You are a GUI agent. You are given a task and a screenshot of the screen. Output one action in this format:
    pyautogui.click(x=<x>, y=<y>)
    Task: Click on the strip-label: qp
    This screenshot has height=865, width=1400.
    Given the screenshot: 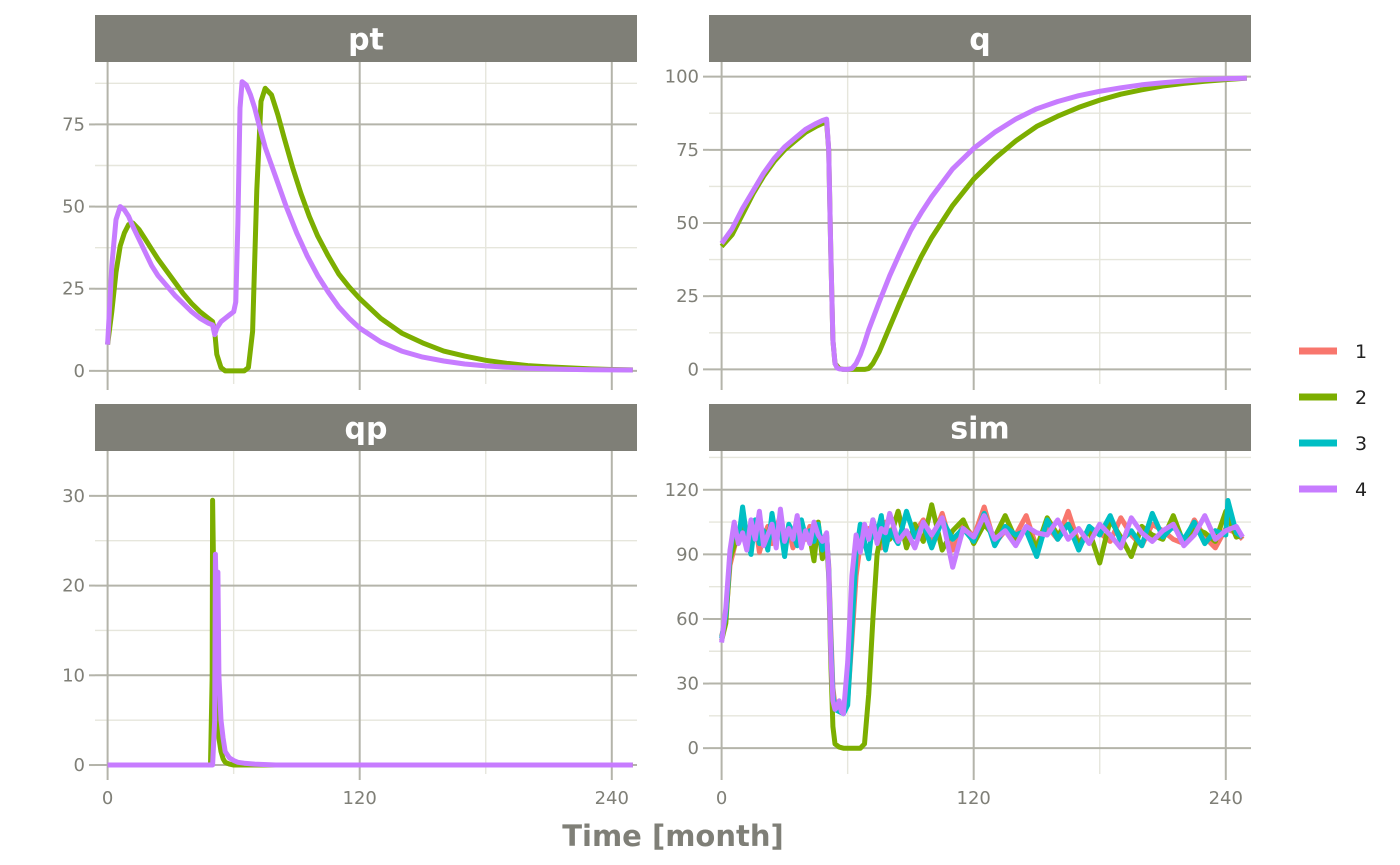 What is the action you would take?
    pyautogui.click(x=366, y=429)
    